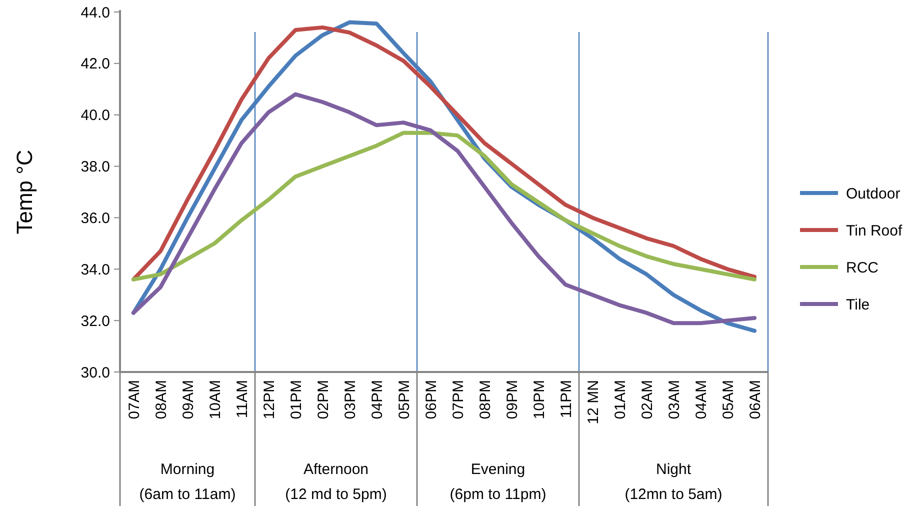 This screenshot has width=920, height=506. I want to click on x-tick-label: 04AM, so click(701, 400).